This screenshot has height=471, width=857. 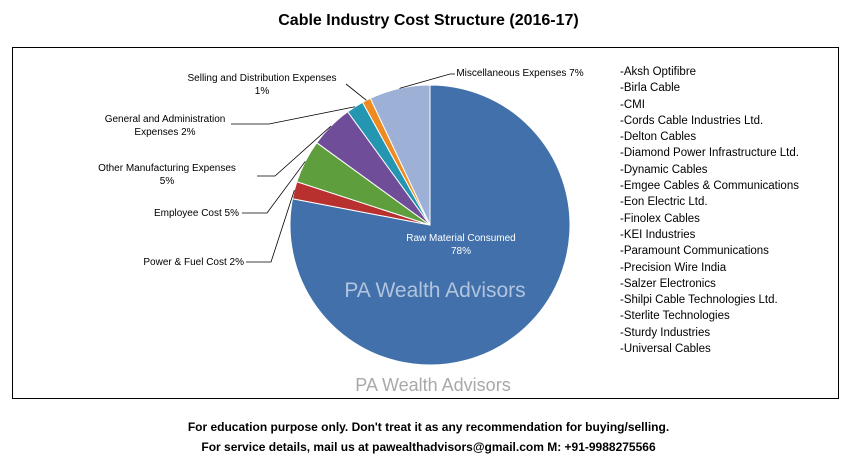 What do you see at coordinates (167, 175) in the screenshot?
I see `slice-label-4: Other Manufacturing Expenses 5%` at bounding box center [167, 175].